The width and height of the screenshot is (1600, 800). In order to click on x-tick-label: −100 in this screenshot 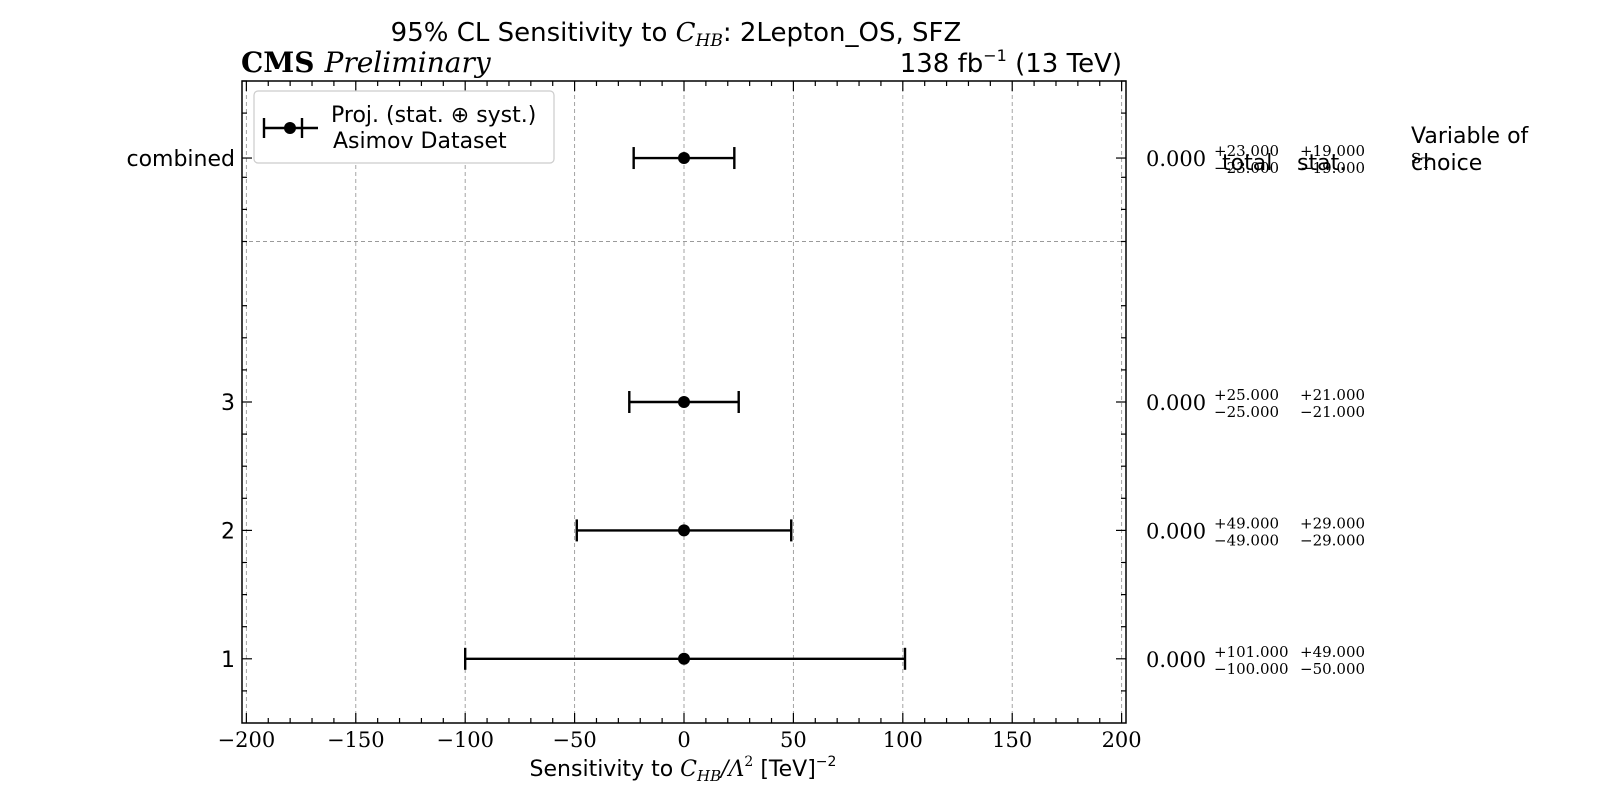, I will do `click(465, 740)`.